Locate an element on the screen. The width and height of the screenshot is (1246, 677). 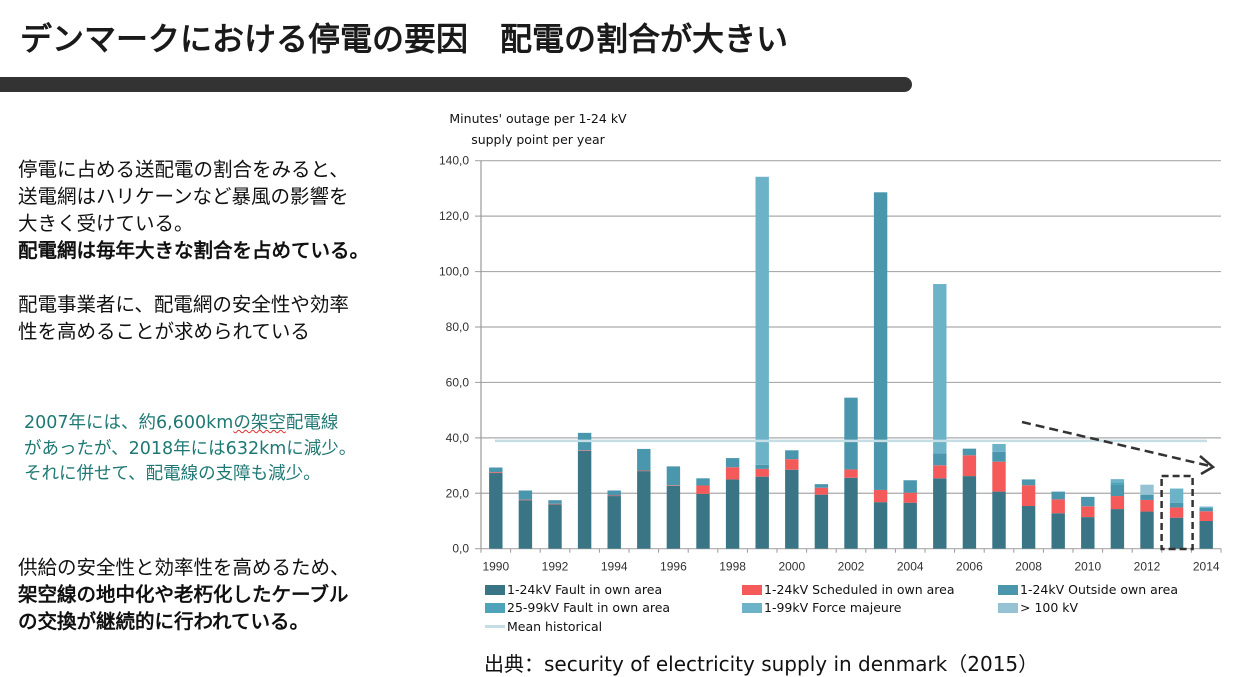
x-tick-label: 1992 is located at coordinates (555, 567).